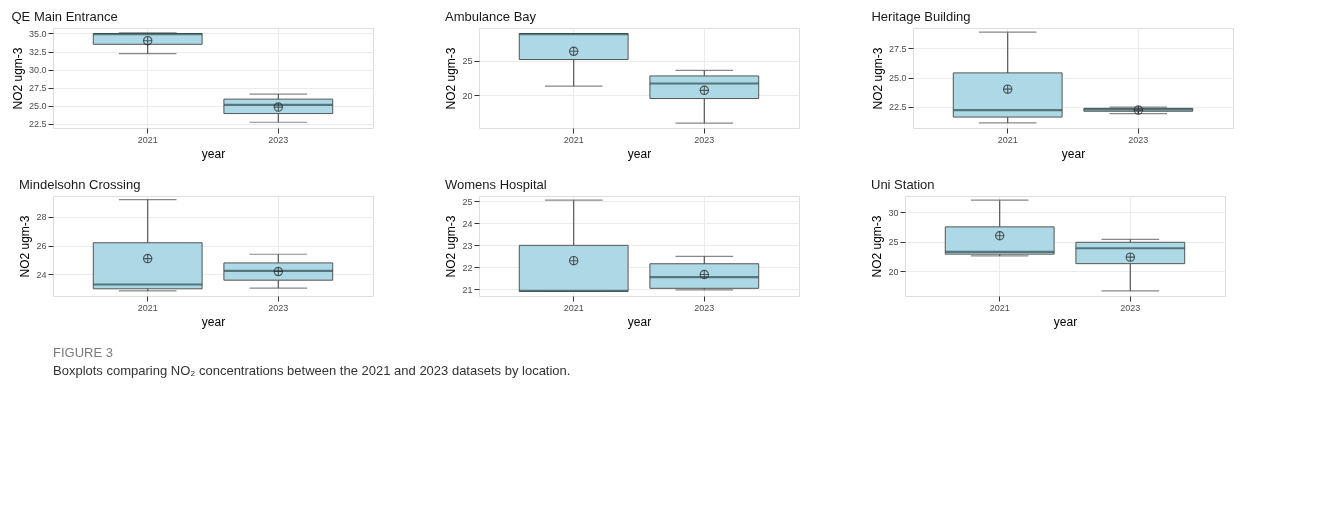 This screenshot has width=1325, height=510. Describe the element at coordinates (37, 33) in the screenshot. I see `y-tick-label: 35.0` at that location.